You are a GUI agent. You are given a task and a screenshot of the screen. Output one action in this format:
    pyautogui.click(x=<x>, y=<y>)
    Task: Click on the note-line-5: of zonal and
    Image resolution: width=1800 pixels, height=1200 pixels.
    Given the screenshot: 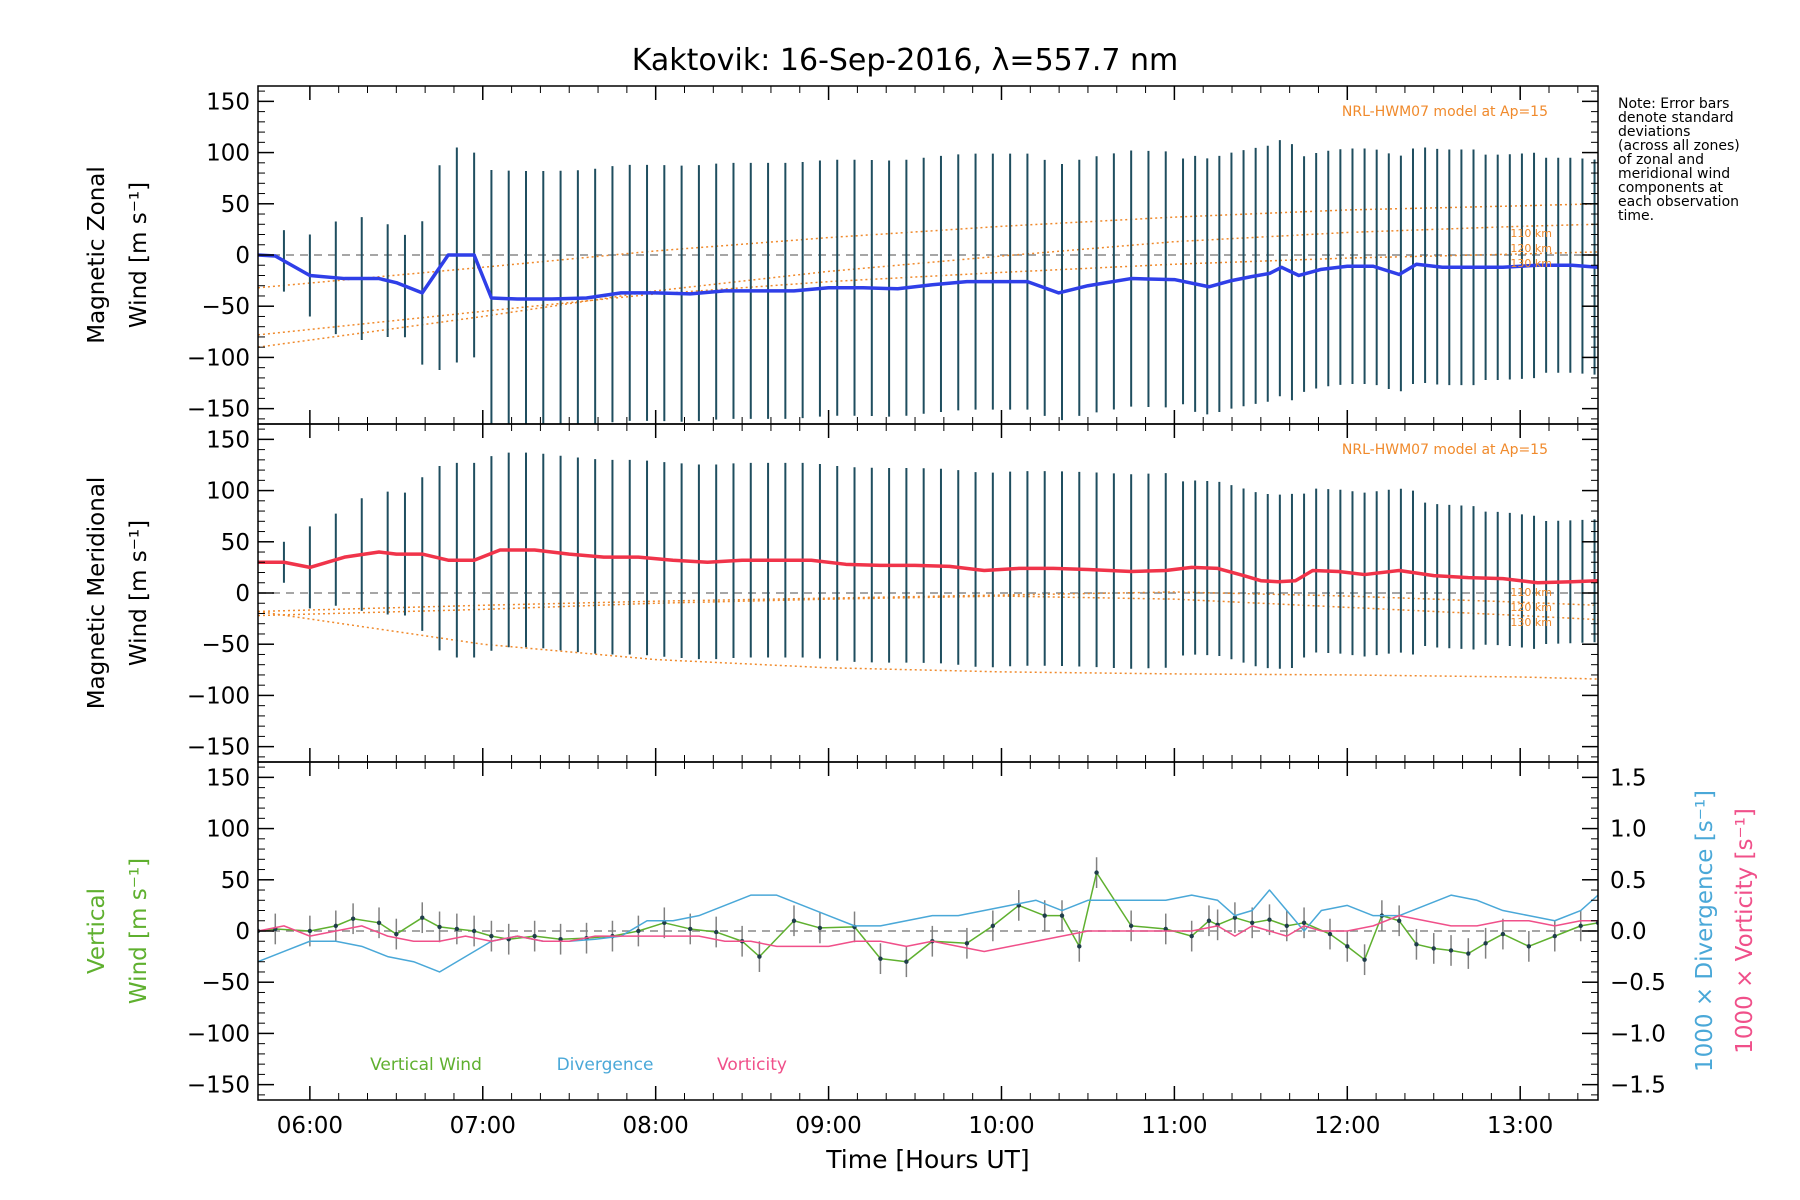 What is the action you would take?
    pyautogui.click(x=1661, y=160)
    